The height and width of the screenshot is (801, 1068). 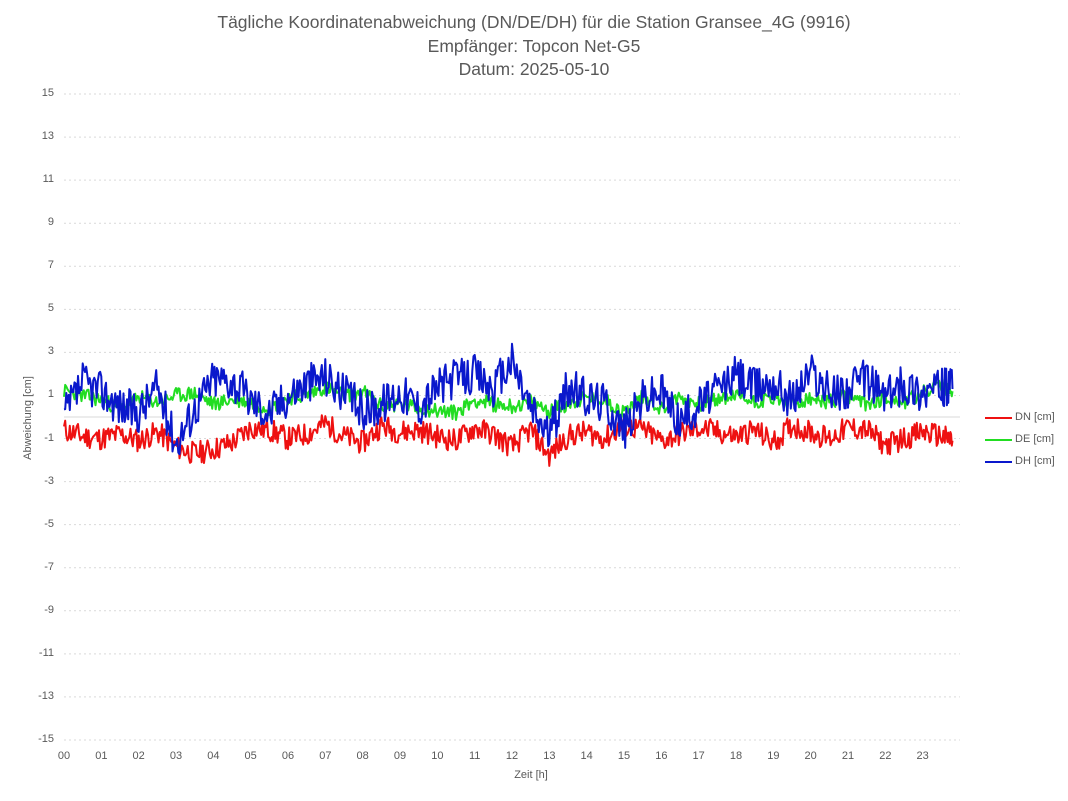 I want to click on y-tick-label: -9, so click(x=49, y=609).